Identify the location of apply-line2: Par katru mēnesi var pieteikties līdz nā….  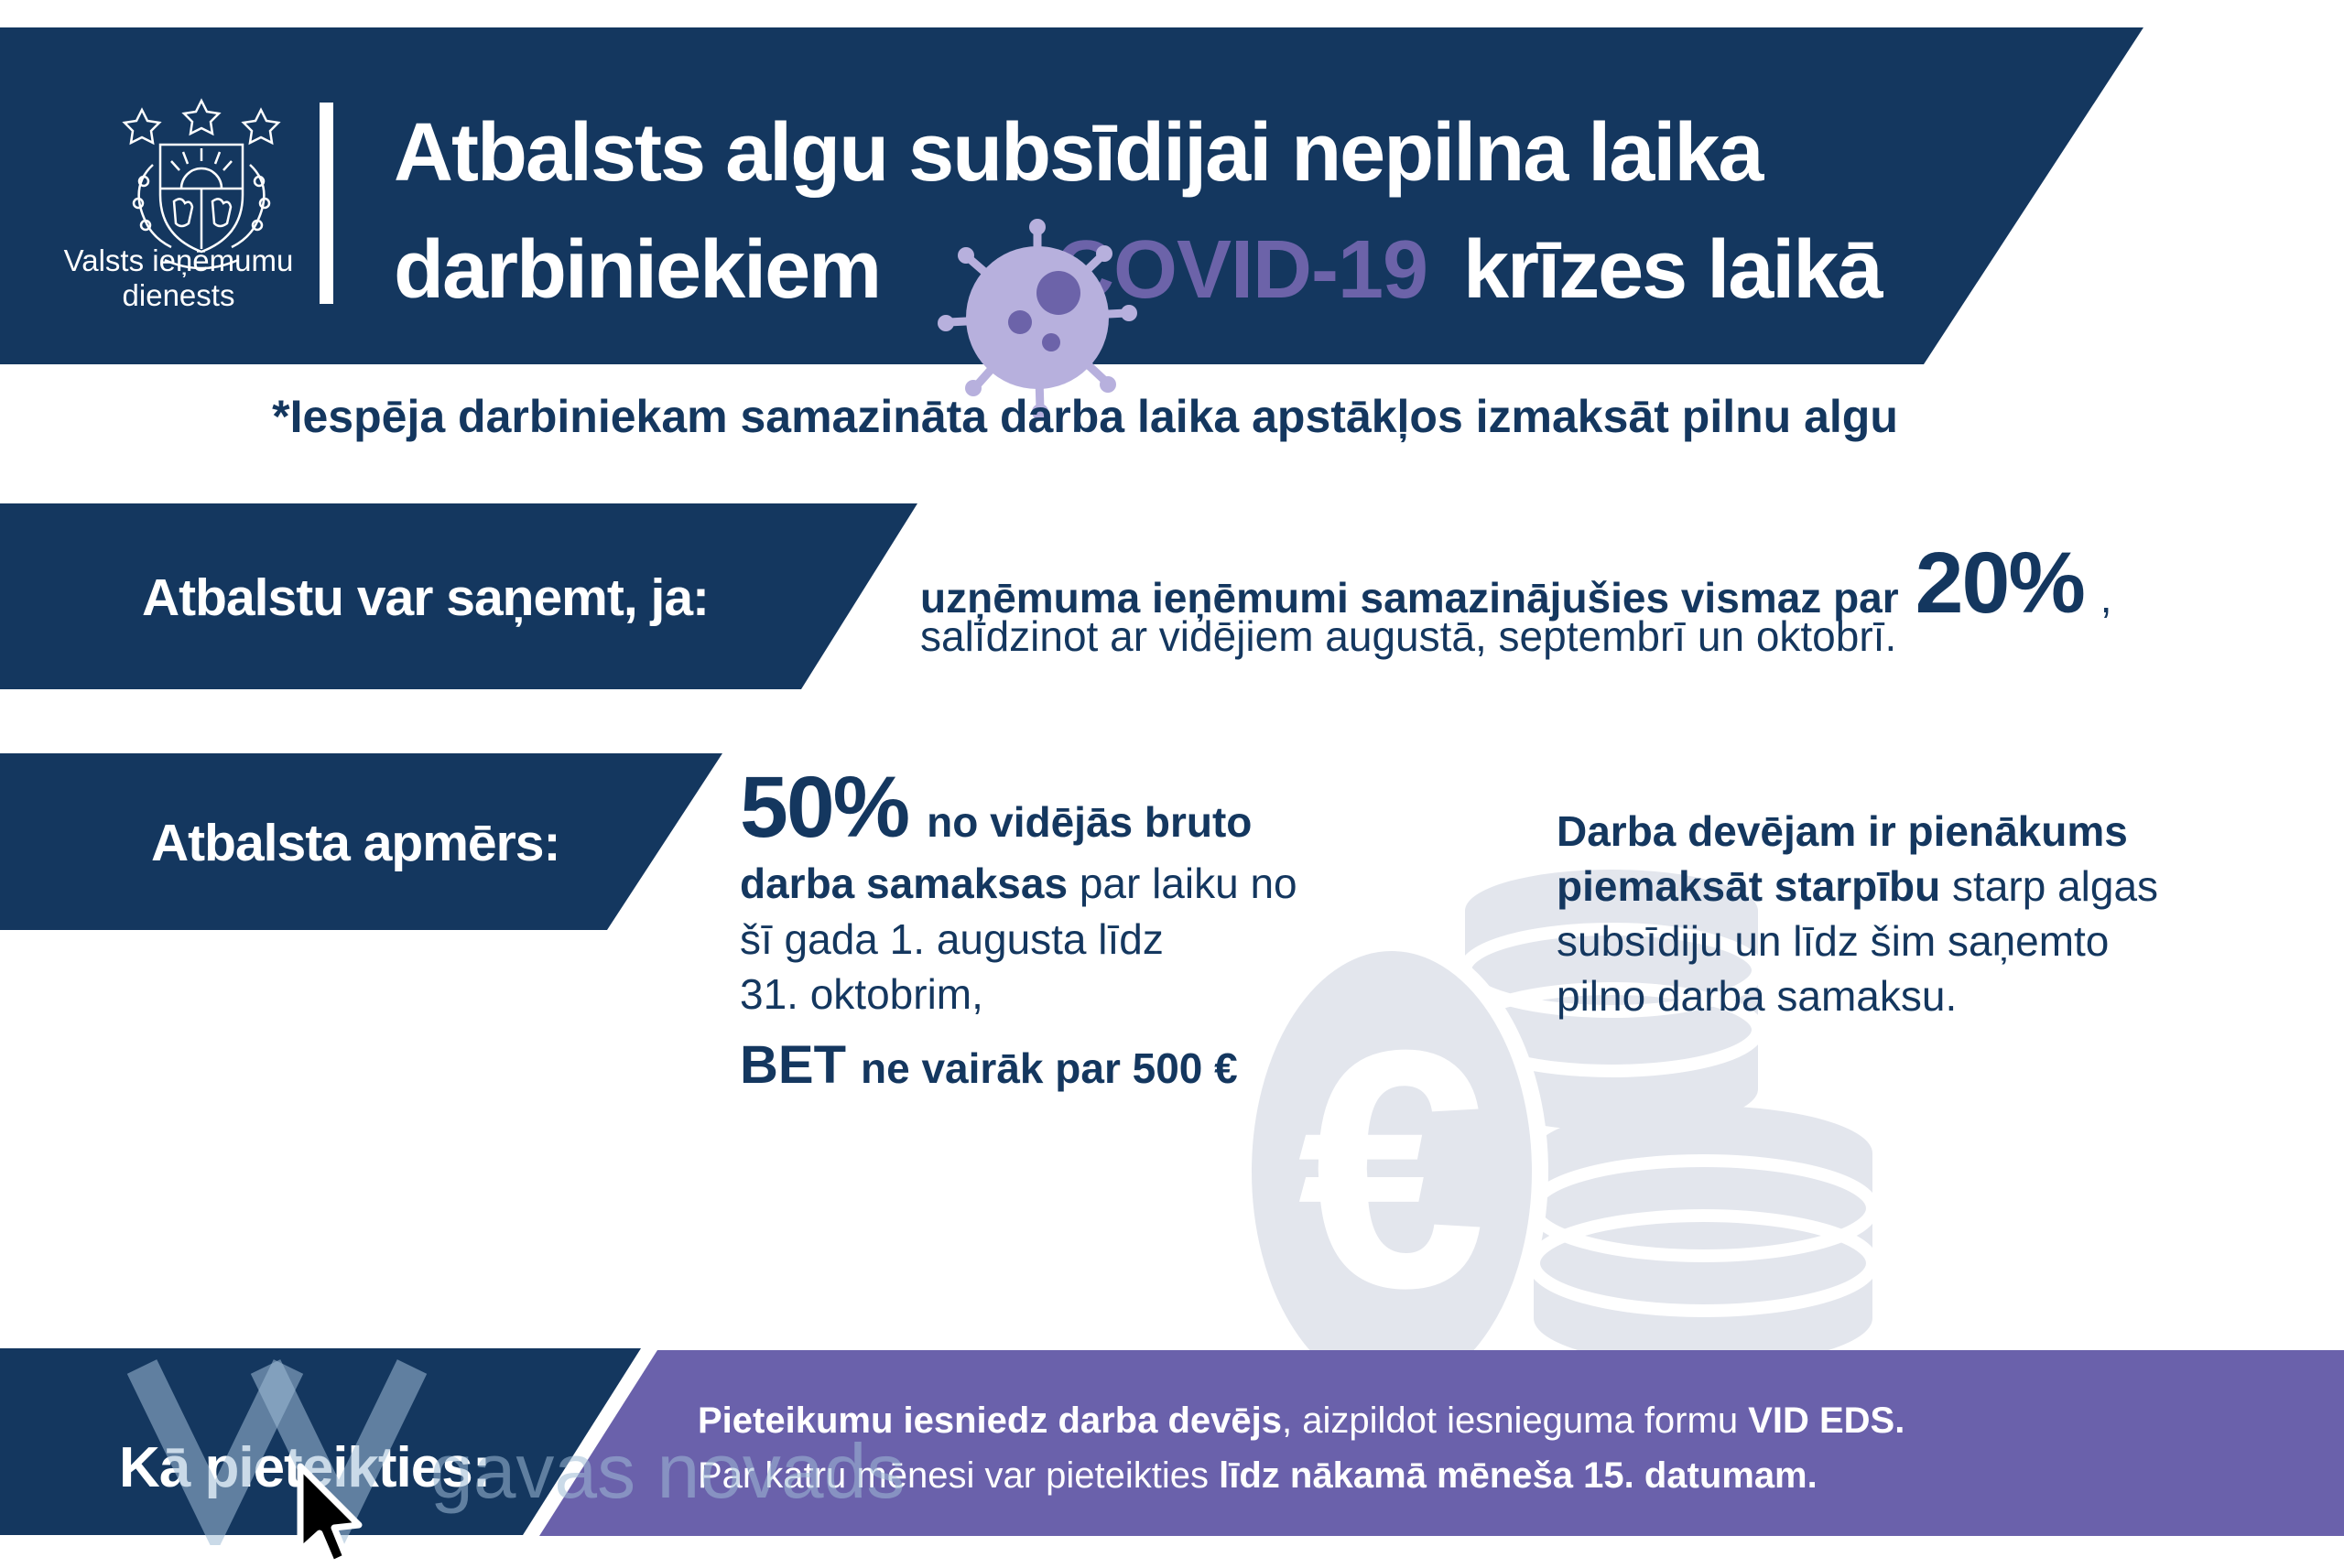
(1301, 1475).